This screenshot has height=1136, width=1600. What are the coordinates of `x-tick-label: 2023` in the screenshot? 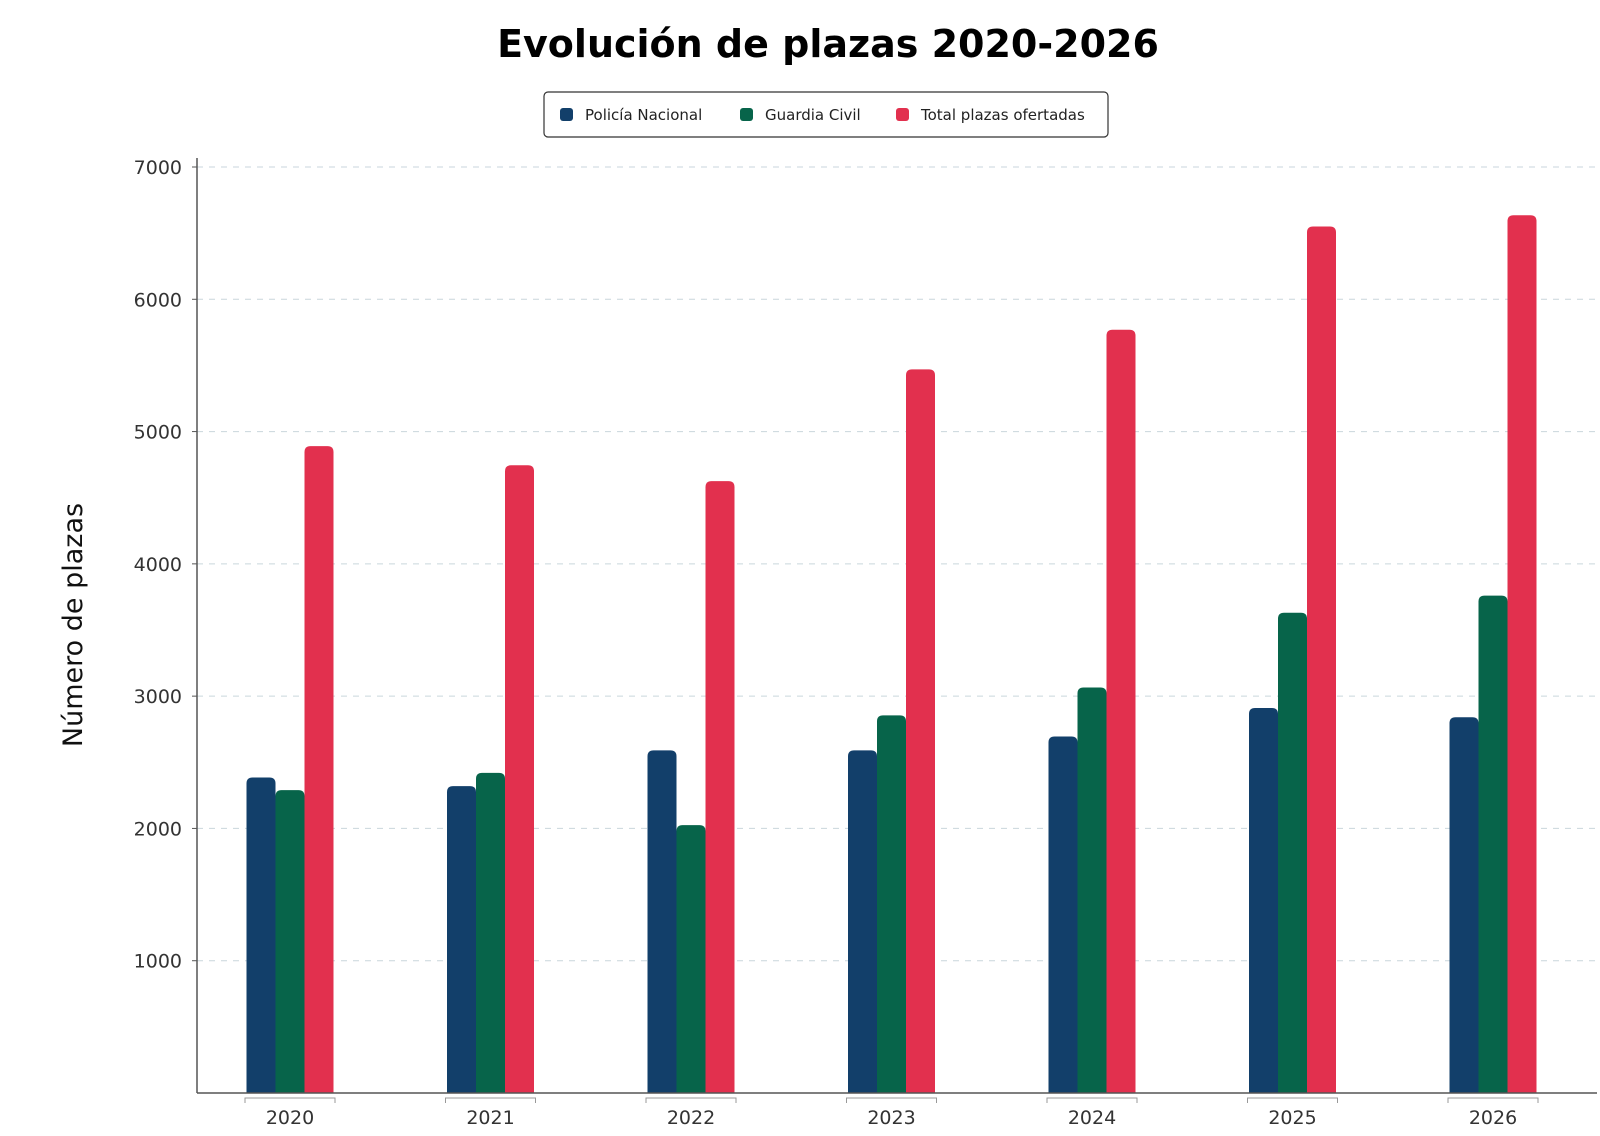 It's located at (891, 1118).